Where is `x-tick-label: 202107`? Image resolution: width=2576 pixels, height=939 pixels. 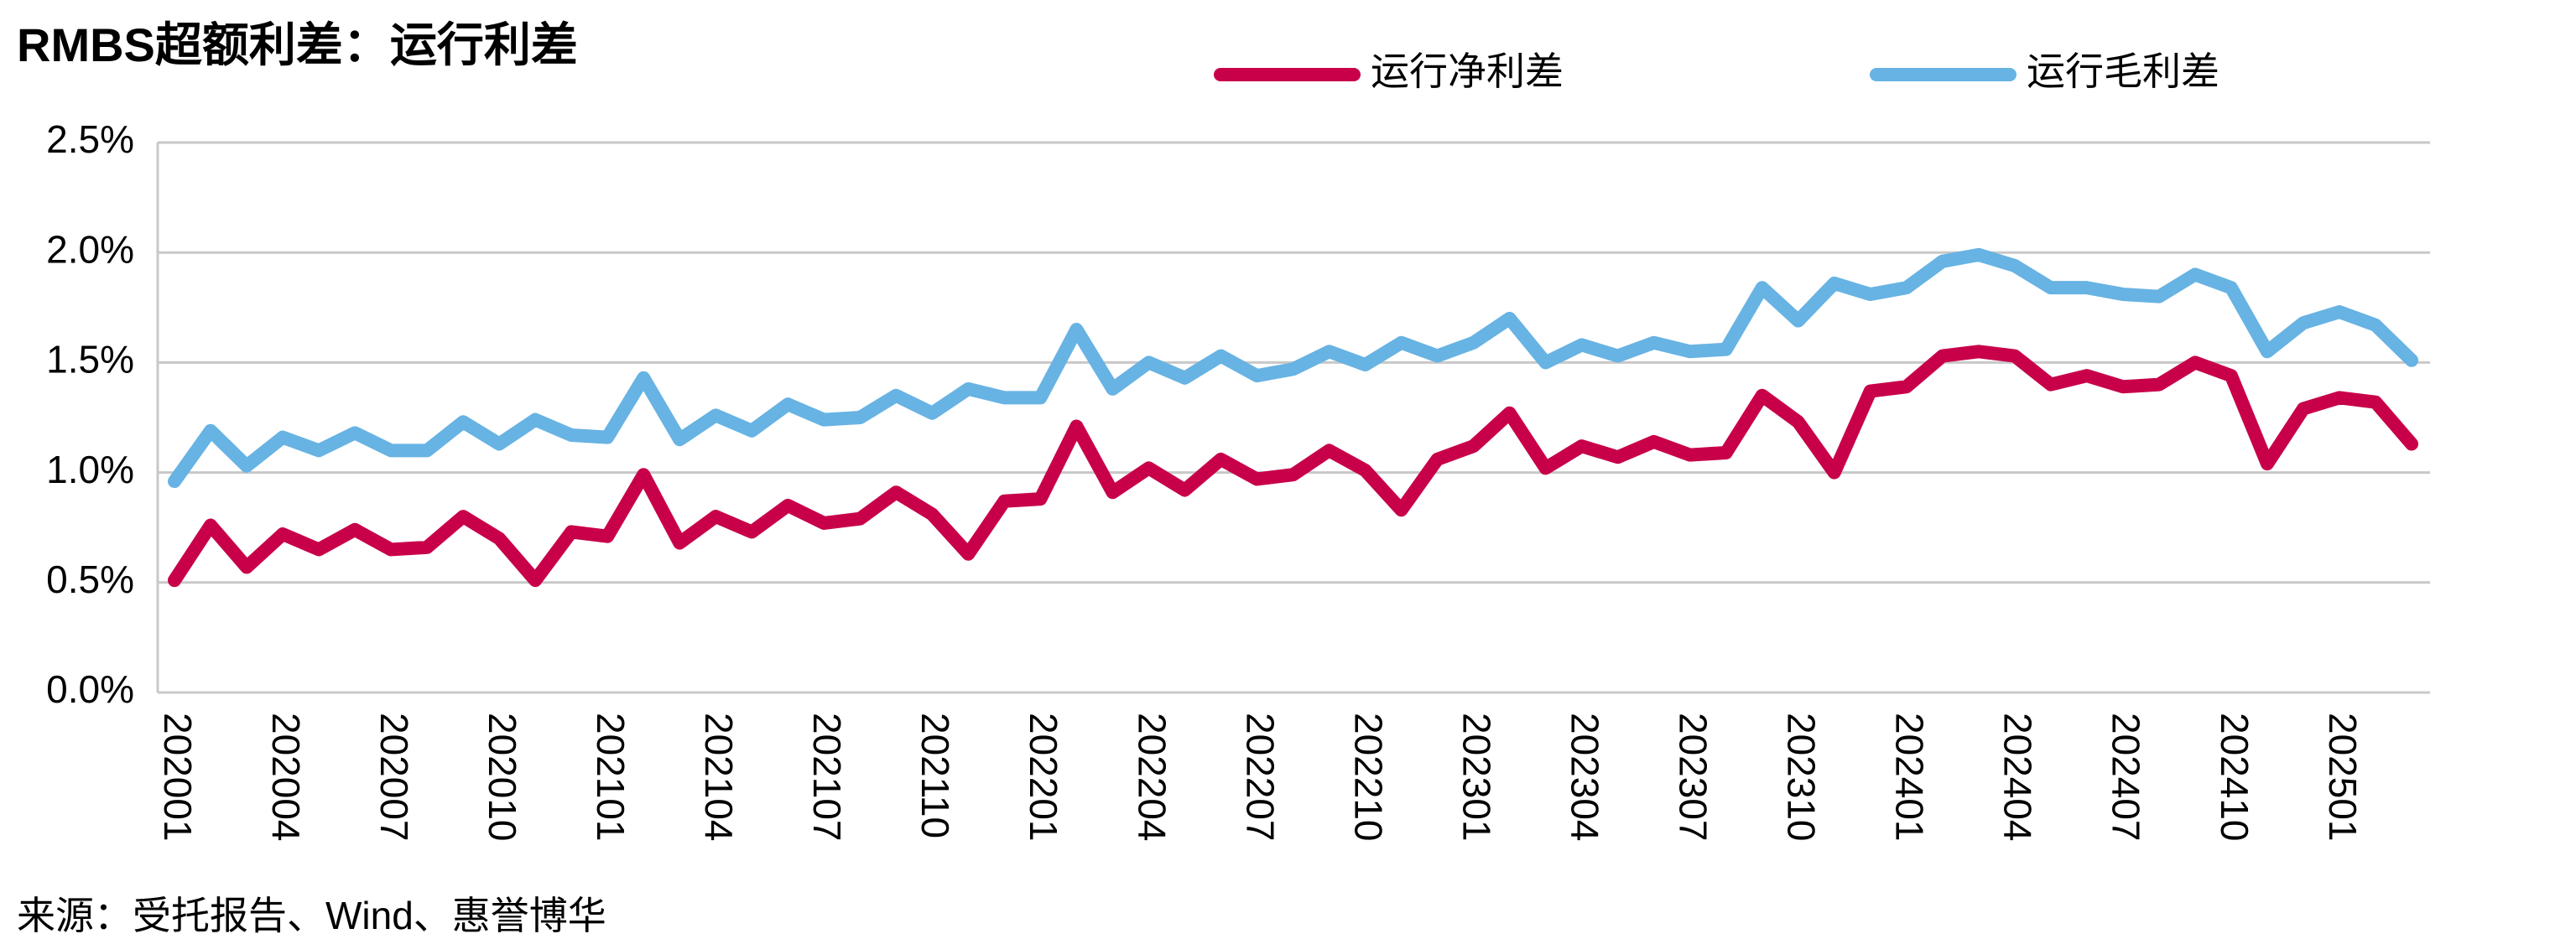 x-tick-label: 202107 is located at coordinates (827, 777).